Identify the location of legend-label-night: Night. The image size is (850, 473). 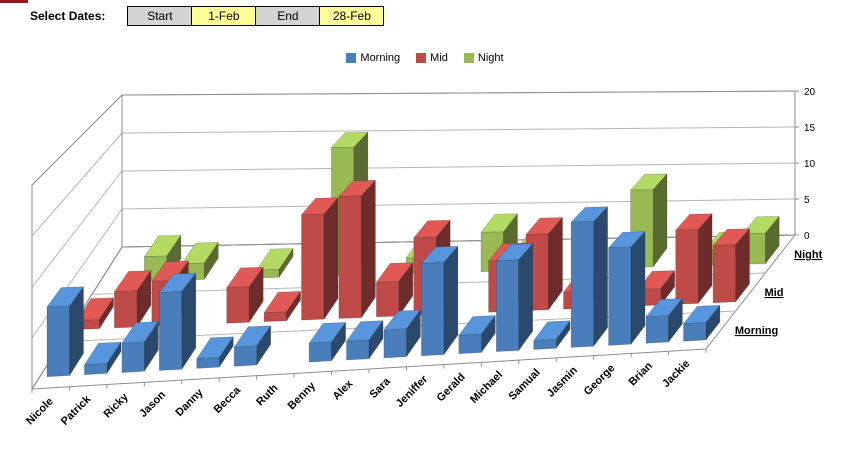
(490, 57).